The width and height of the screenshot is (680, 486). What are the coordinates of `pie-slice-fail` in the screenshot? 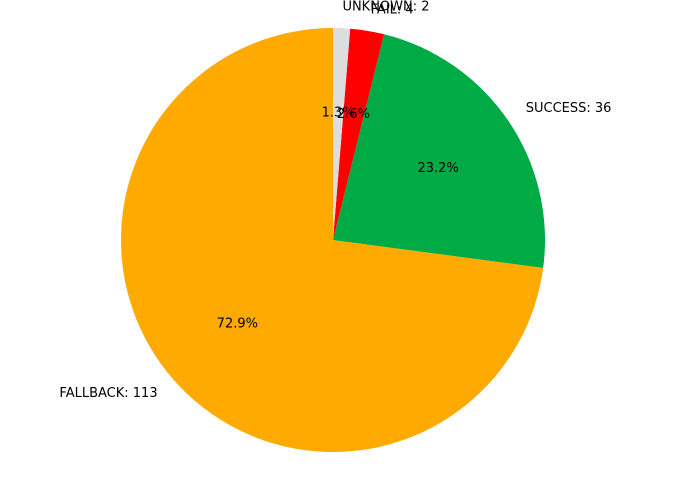 It's located at (359, 134).